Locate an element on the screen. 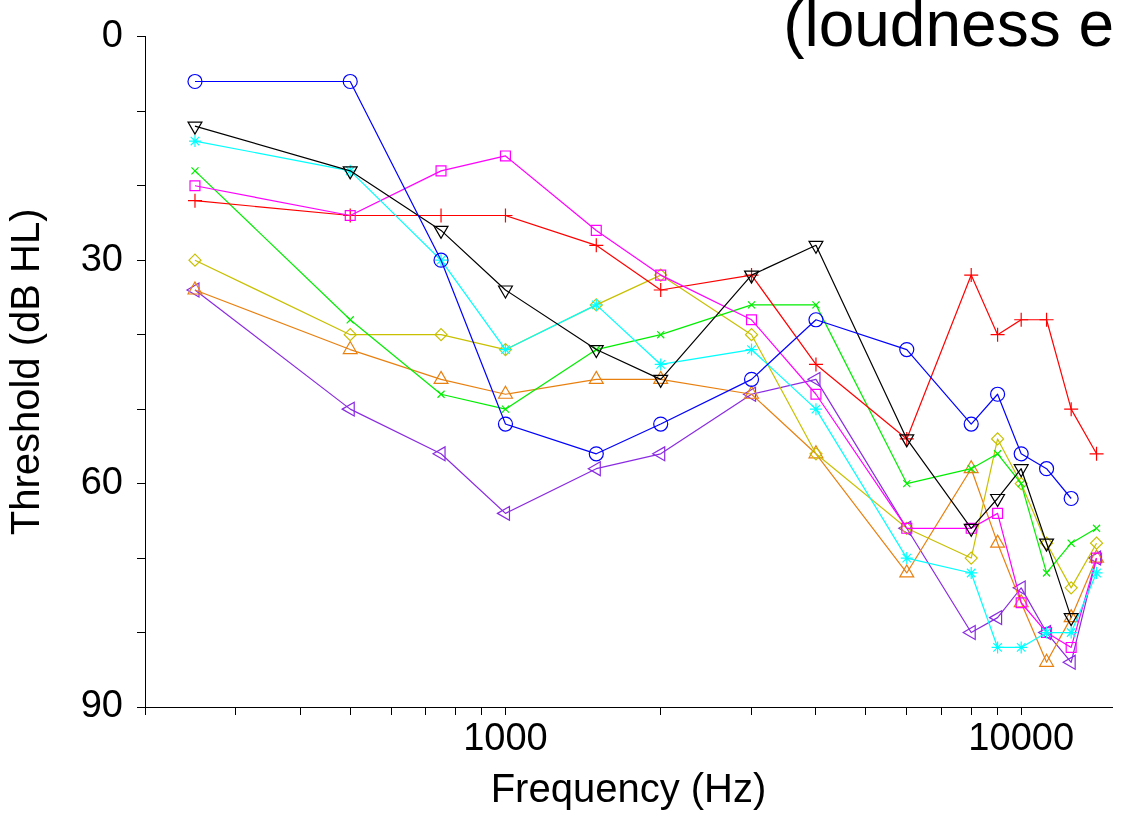 The image size is (1122, 819). y-tick-label: 60 is located at coordinates (101, 481).